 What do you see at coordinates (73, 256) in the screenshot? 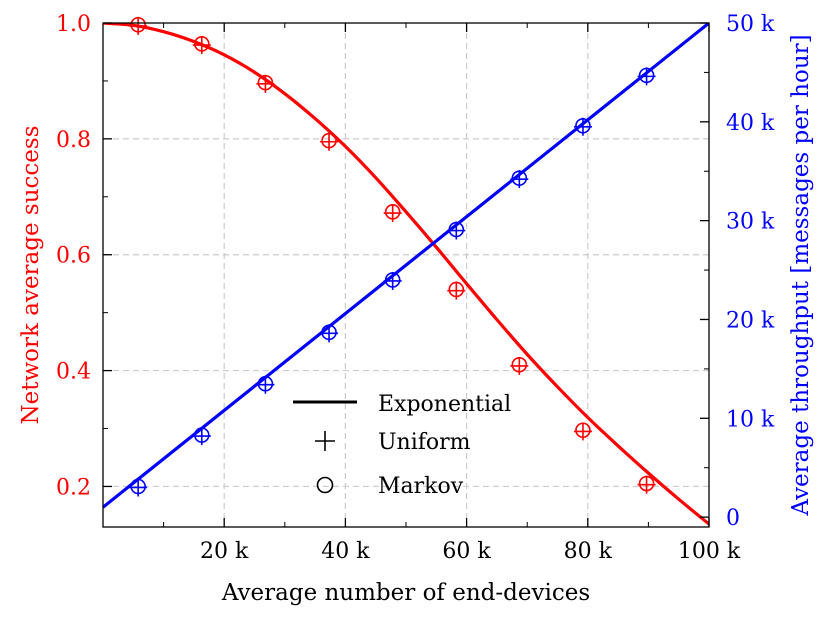
I see `left-y-tick-label-2: 0.6` at bounding box center [73, 256].